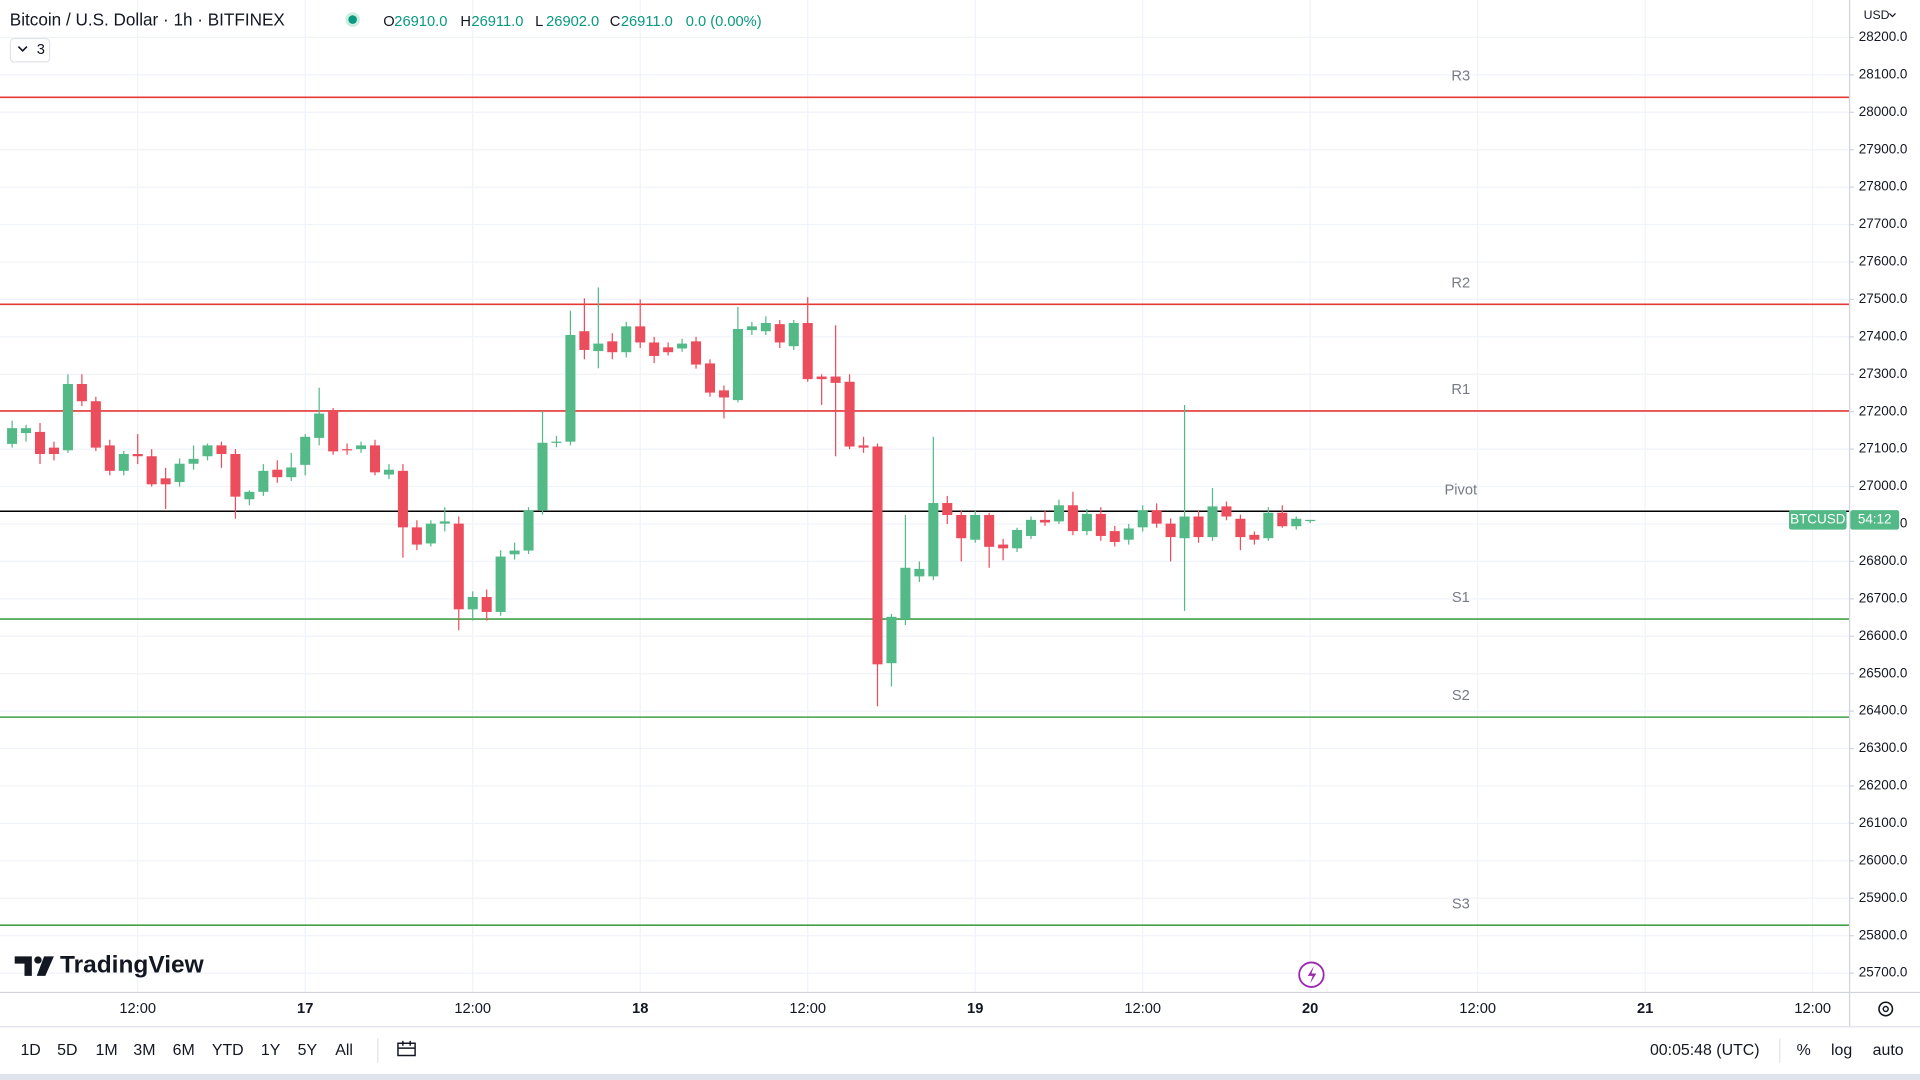 The width and height of the screenshot is (1920, 1080). I want to click on y-tick-label: 27300.0, so click(1883, 373).